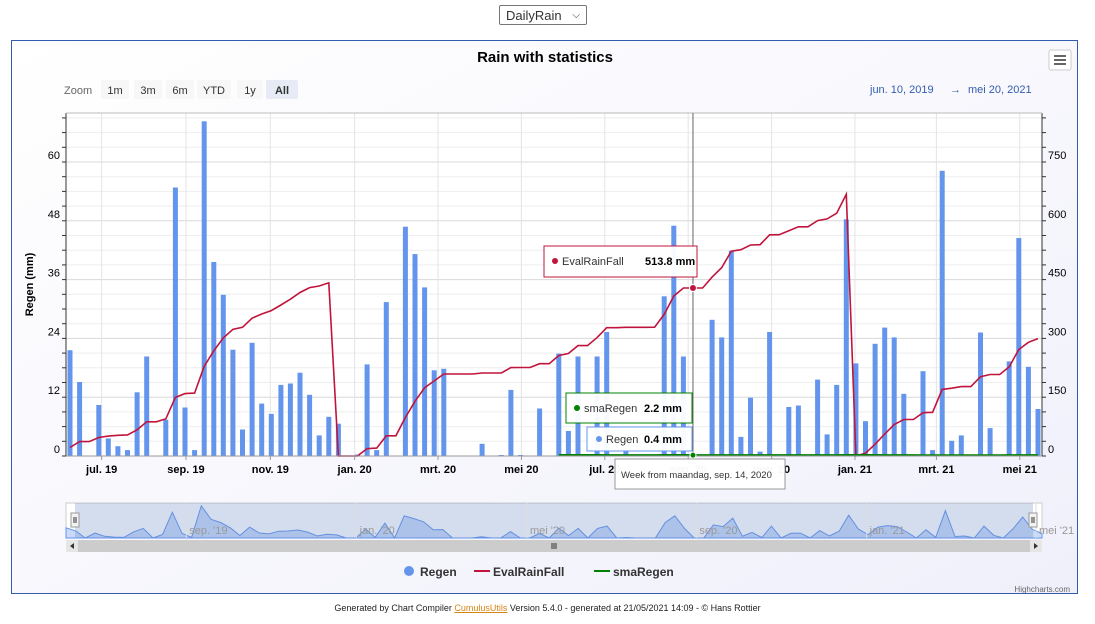 Image resolution: width=1095 pixels, height=624 pixels. Describe the element at coordinates (634, 572) in the screenshot. I see `legend-item-smaregen: smaRegen` at that location.